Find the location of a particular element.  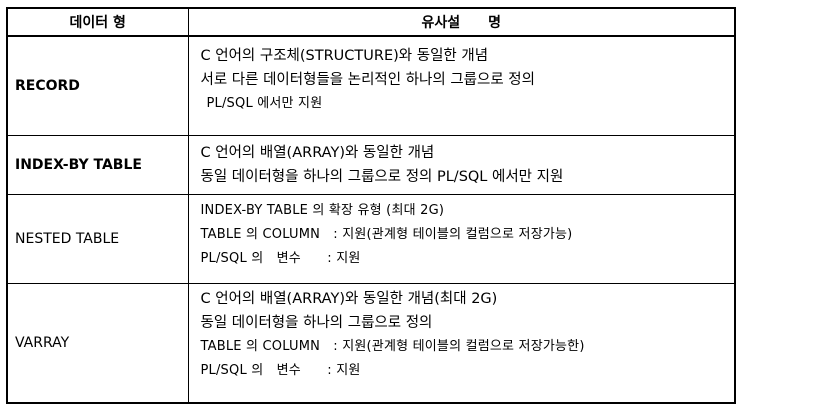

table-header: 데이터 형 유사설 명 is located at coordinates (371, 22).